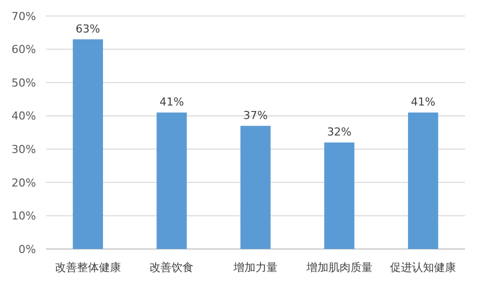 This screenshot has width=480, height=288. Describe the element at coordinates (87, 267) in the screenshot. I see `x-tick-label: 改善整体健康` at that location.